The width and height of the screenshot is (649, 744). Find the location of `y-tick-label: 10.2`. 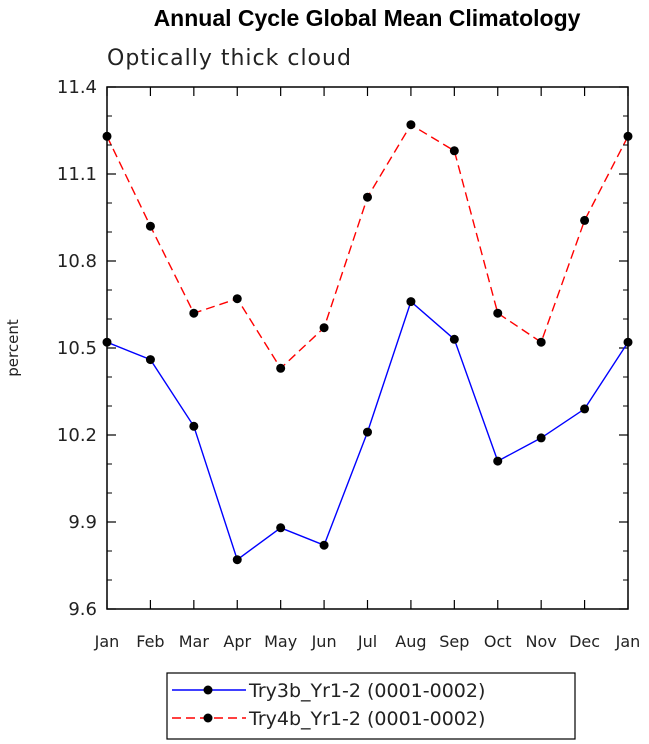

y-tick-label: 10.2 is located at coordinates (77, 435).